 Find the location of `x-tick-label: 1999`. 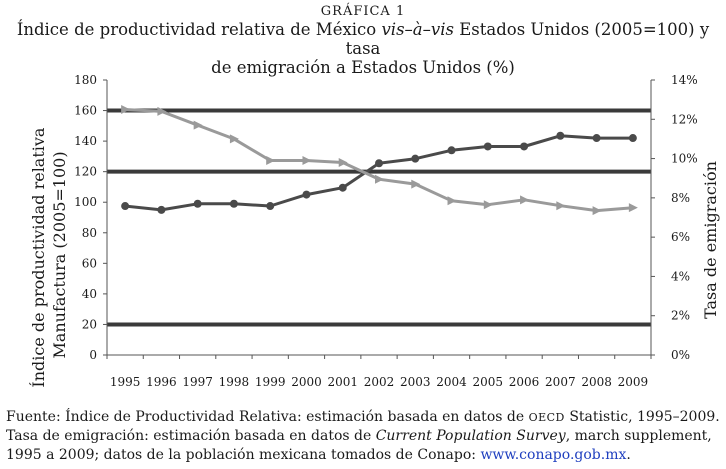

x-tick-label: 1999 is located at coordinates (270, 382).